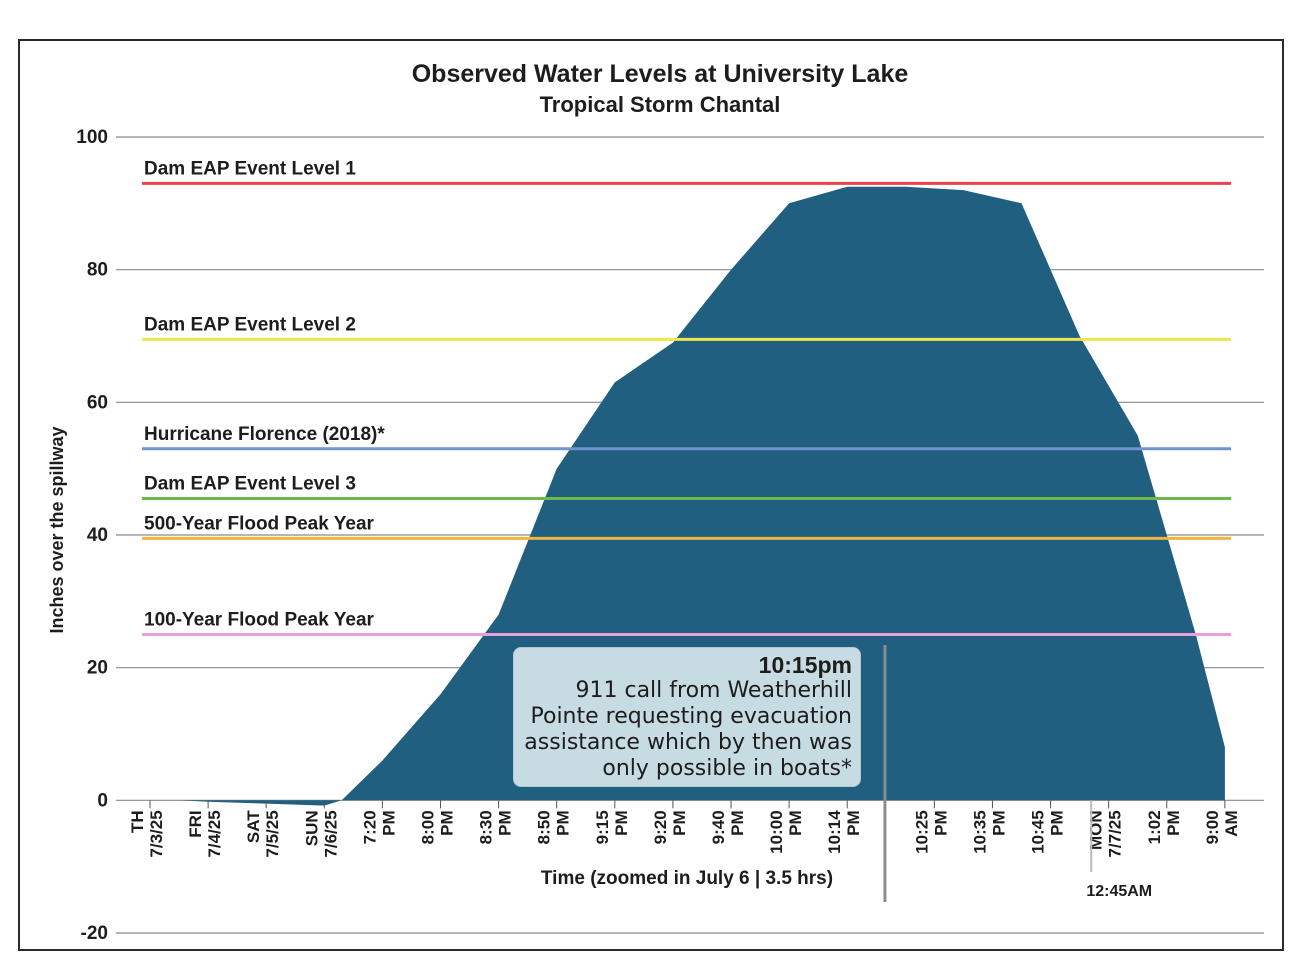 The image size is (1298, 958). I want to click on x-tick-label: SUN 7/6/25, so click(321, 833).